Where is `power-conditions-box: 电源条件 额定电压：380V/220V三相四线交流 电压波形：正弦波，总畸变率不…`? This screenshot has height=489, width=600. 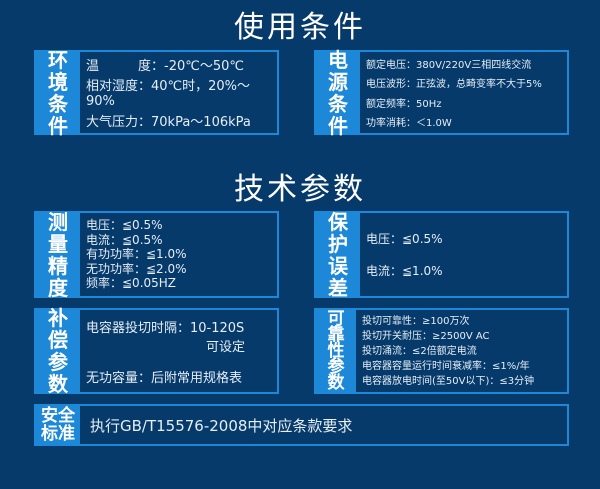 power-conditions-box: 电源条件 额定电压：380V/220V三相四线交流 电压波形：正弦波，总畸变率不… is located at coordinates (441, 93).